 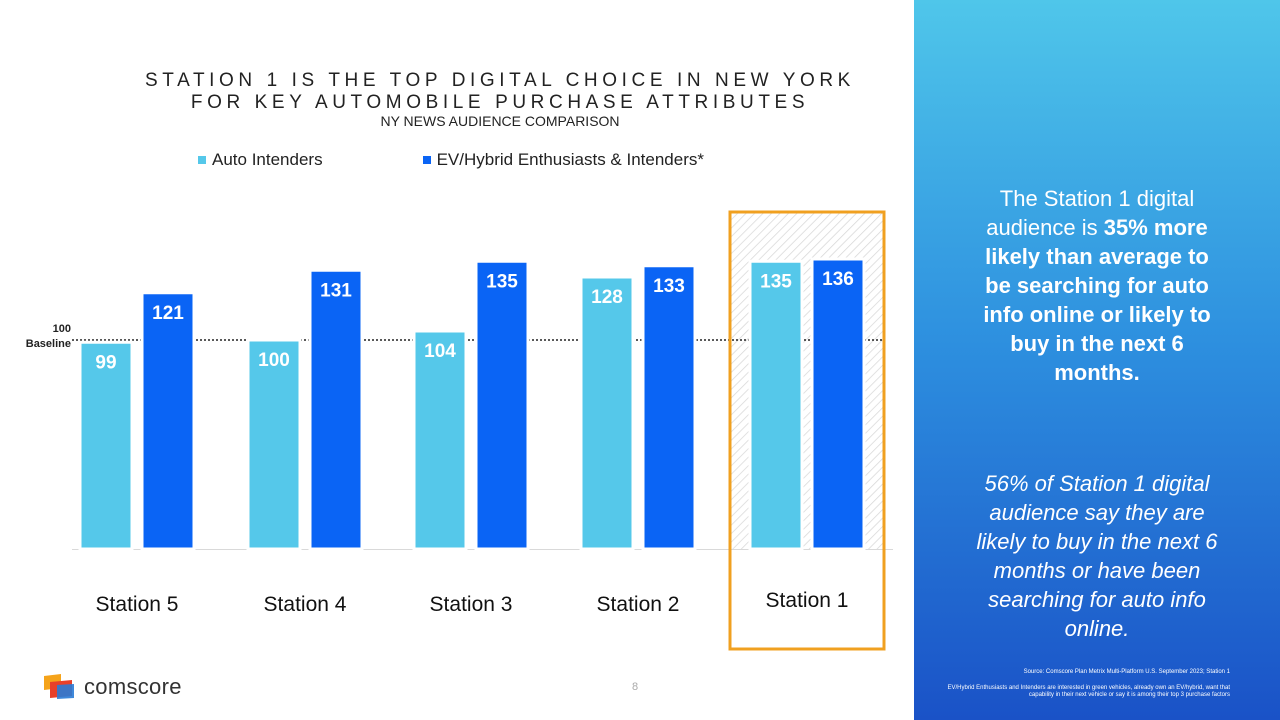 What do you see at coordinates (471, 604) in the screenshot?
I see `category-label-station-3: Station 3` at bounding box center [471, 604].